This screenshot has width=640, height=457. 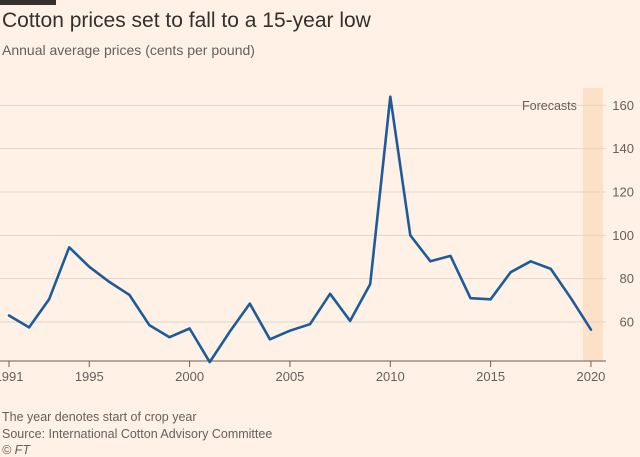 I want to click on y-tick-label: 100, so click(x=623, y=235).